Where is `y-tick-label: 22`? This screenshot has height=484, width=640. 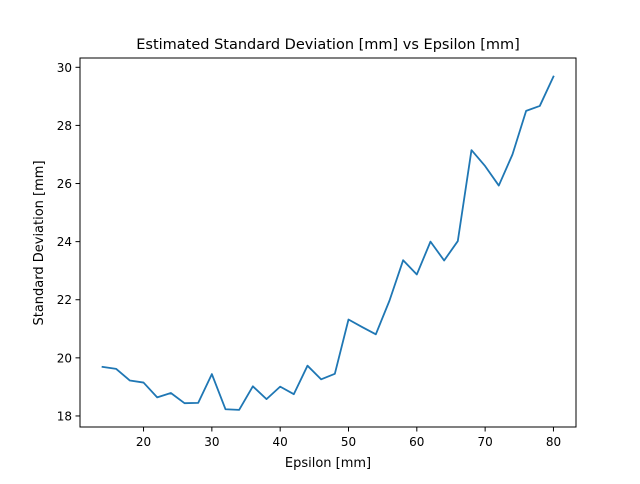
y-tick-label: 22 is located at coordinates (64, 300).